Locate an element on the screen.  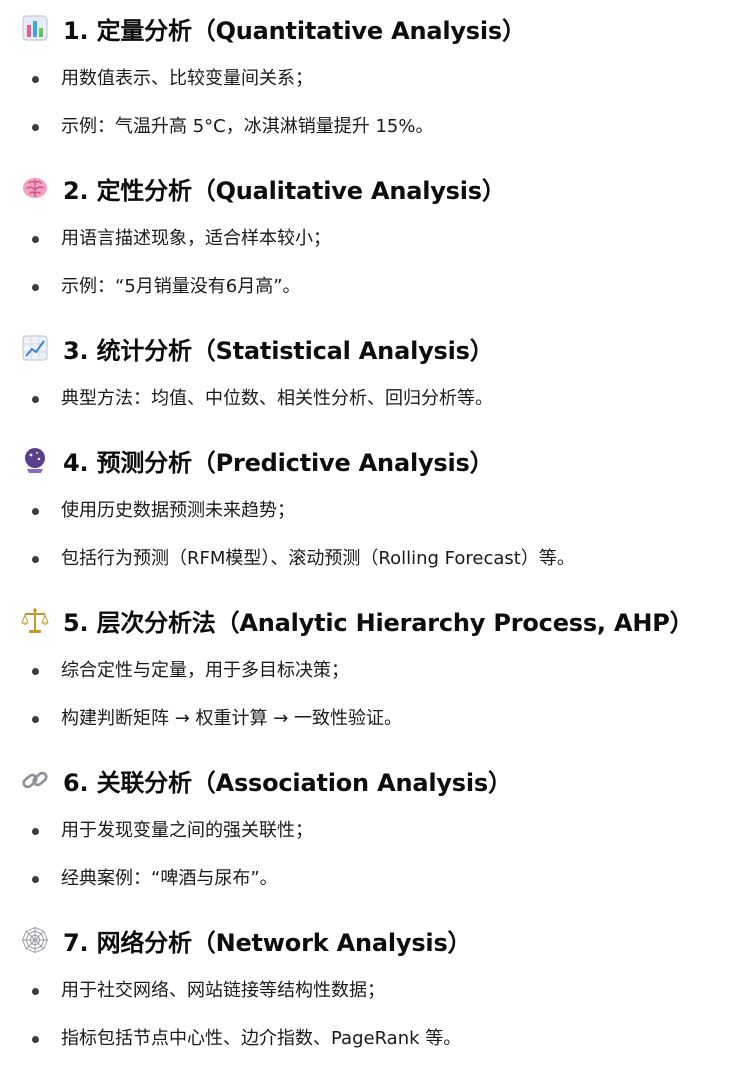
list-item-text: 示例：“5月销量没有6月高”。 is located at coordinates (181, 286).